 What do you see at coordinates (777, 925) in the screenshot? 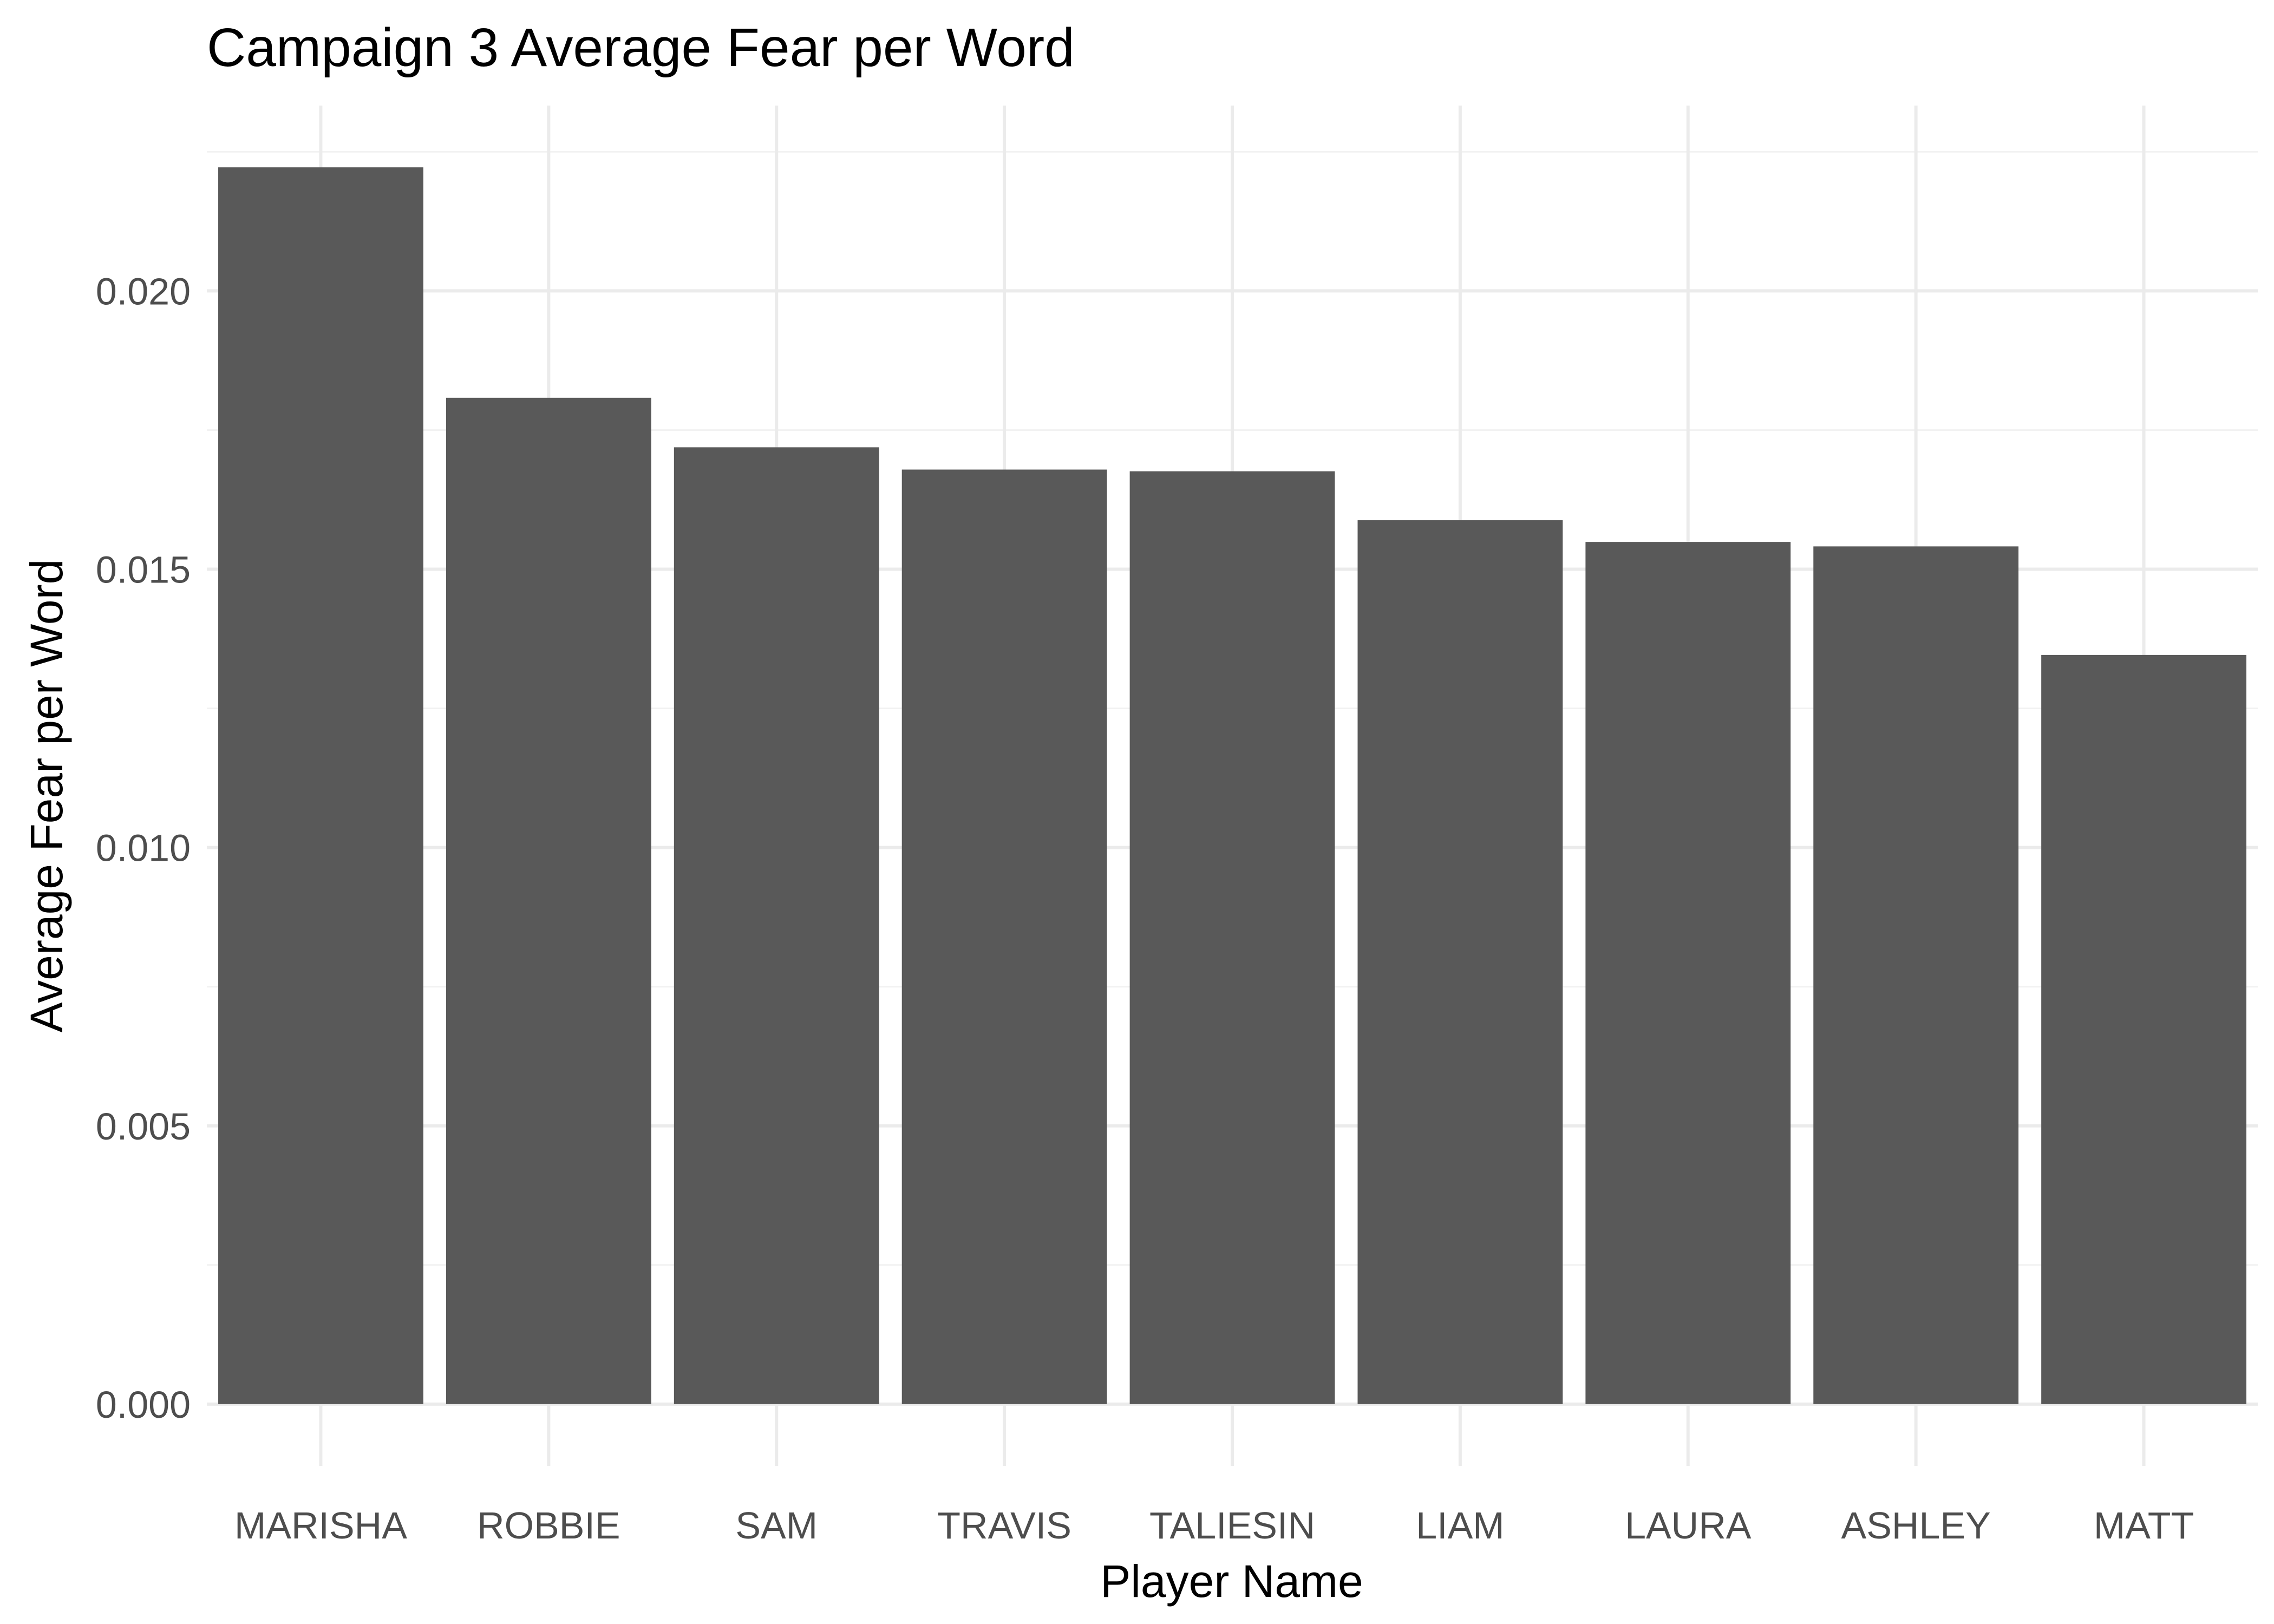
I see `bar-sam` at bounding box center [777, 925].